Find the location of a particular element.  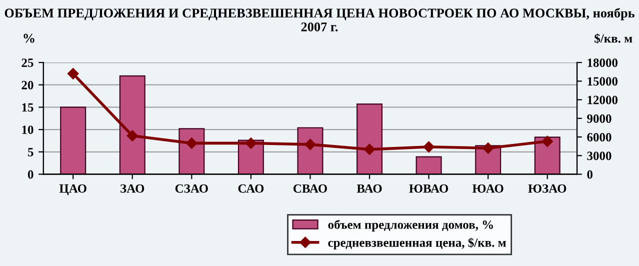

y2-tick-label: 0 is located at coordinates (590, 174).